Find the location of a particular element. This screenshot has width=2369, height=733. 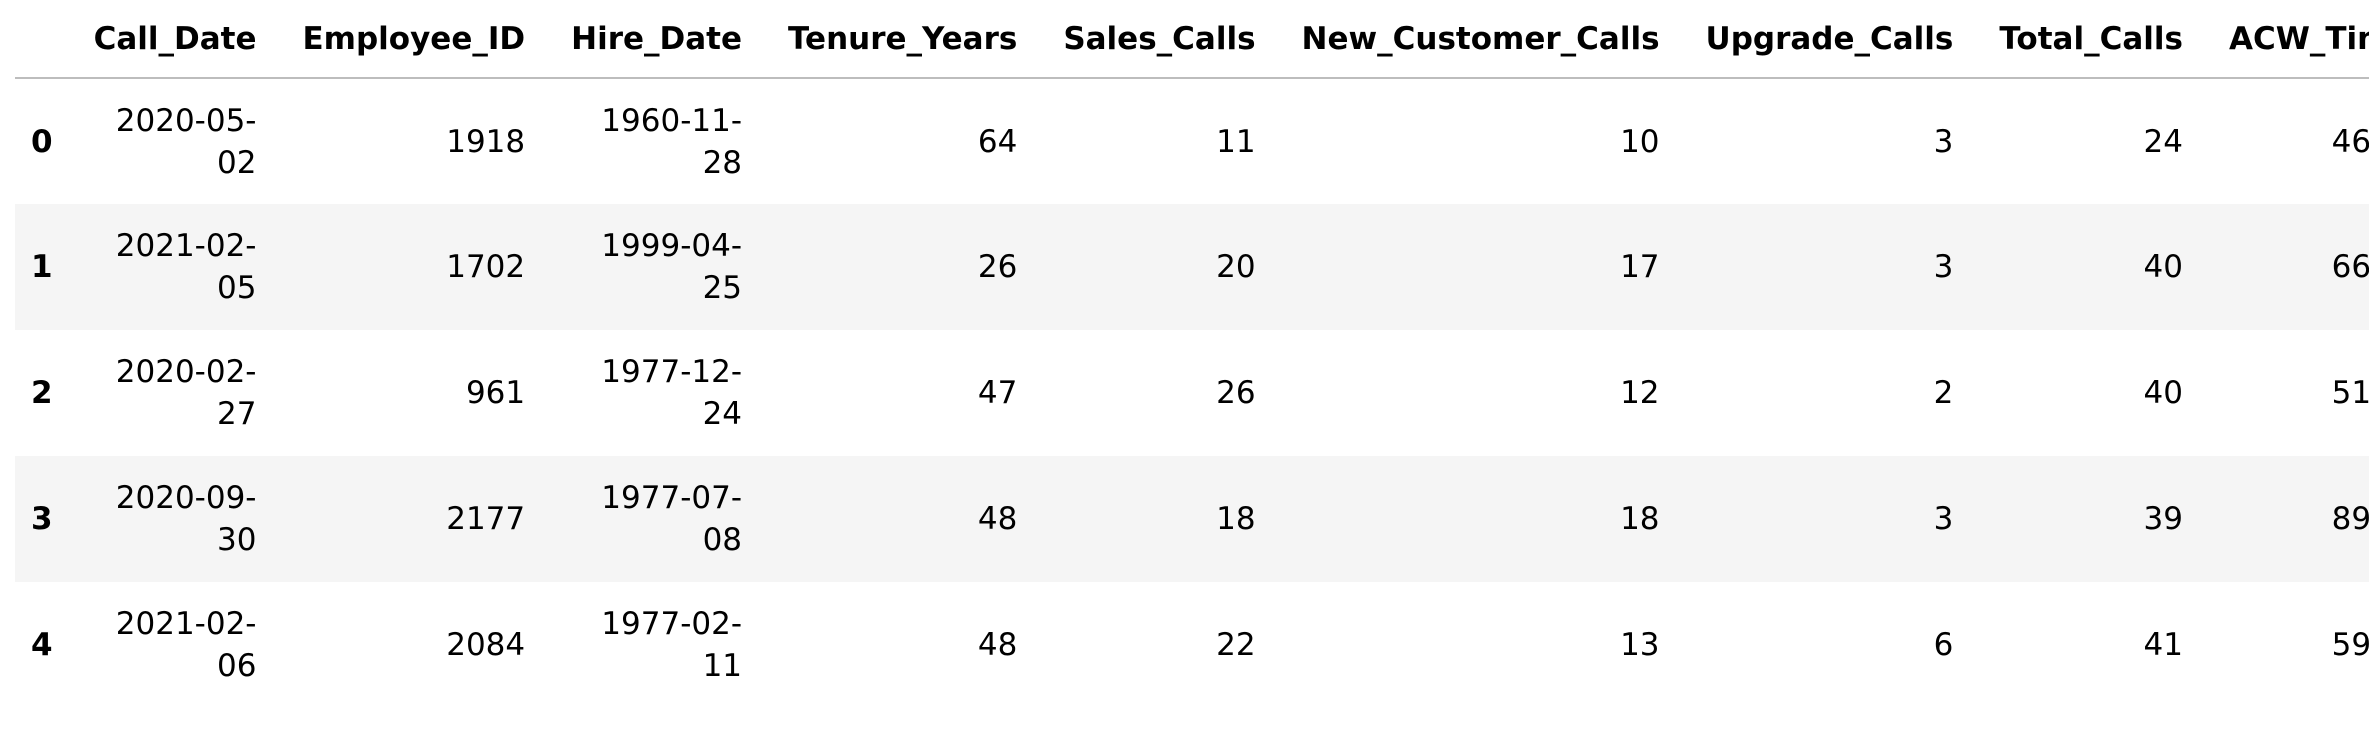

acw-time-cell: 4668 is located at coordinates (2350, 141).